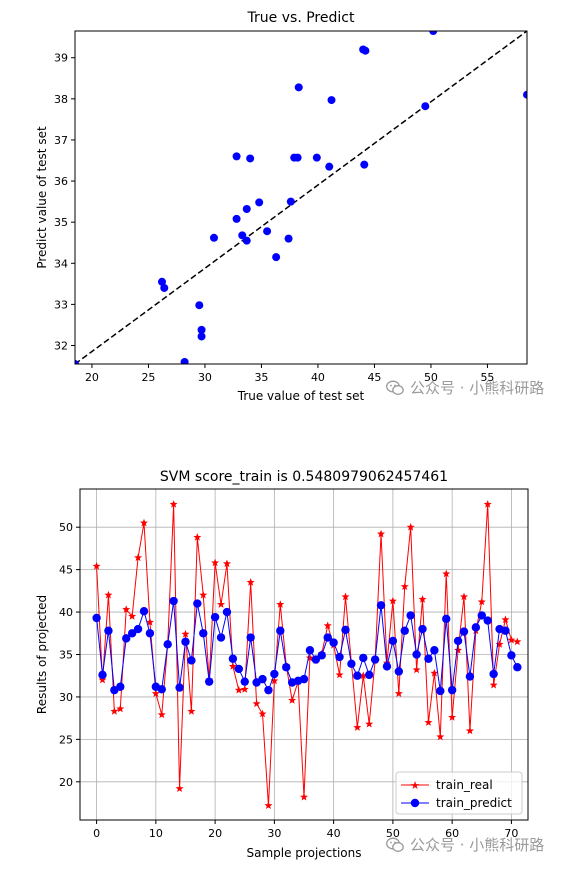 The width and height of the screenshot is (582, 871). What do you see at coordinates (61, 304) in the screenshot?
I see `scatter-y-tick-label: 33` at bounding box center [61, 304].